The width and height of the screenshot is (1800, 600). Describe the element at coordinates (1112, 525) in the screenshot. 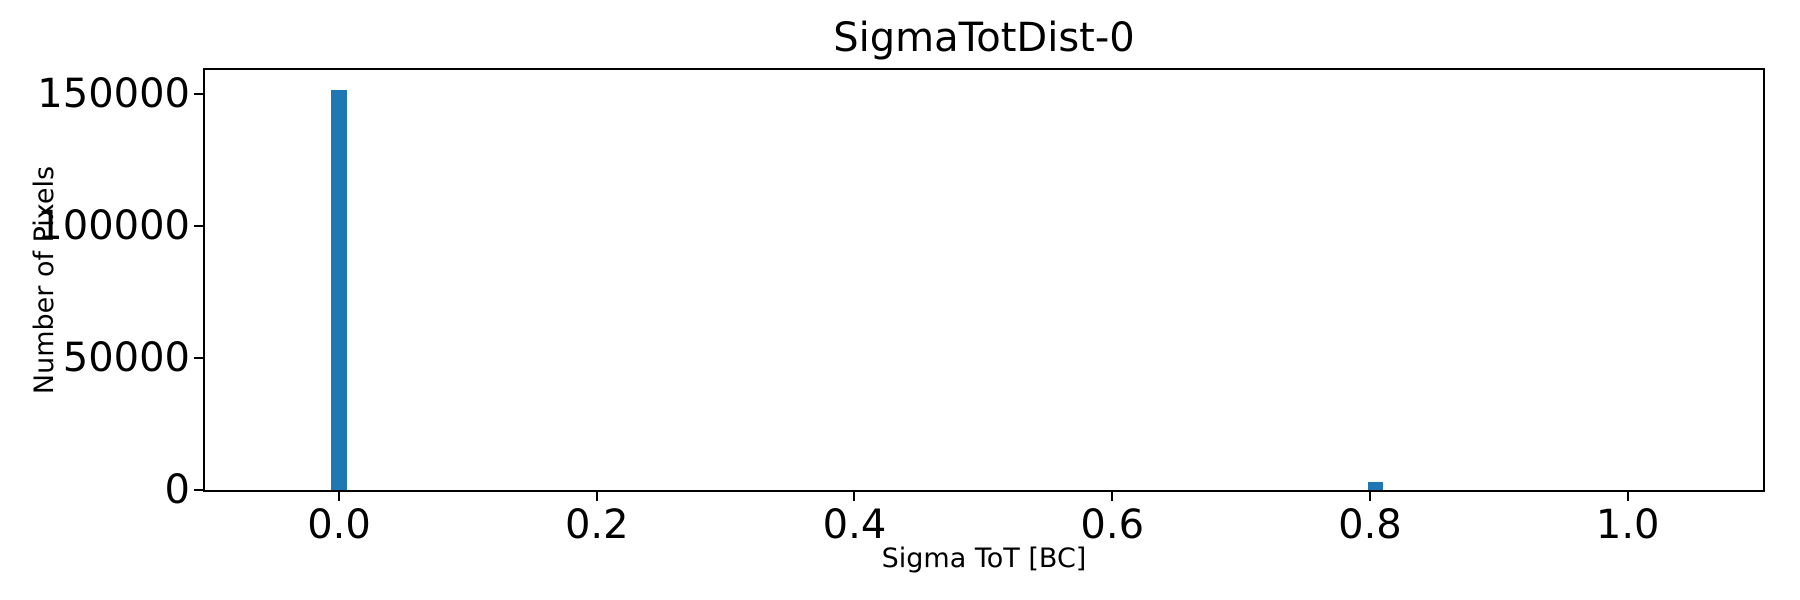

I see `x-tick-label: 0.6` at that location.